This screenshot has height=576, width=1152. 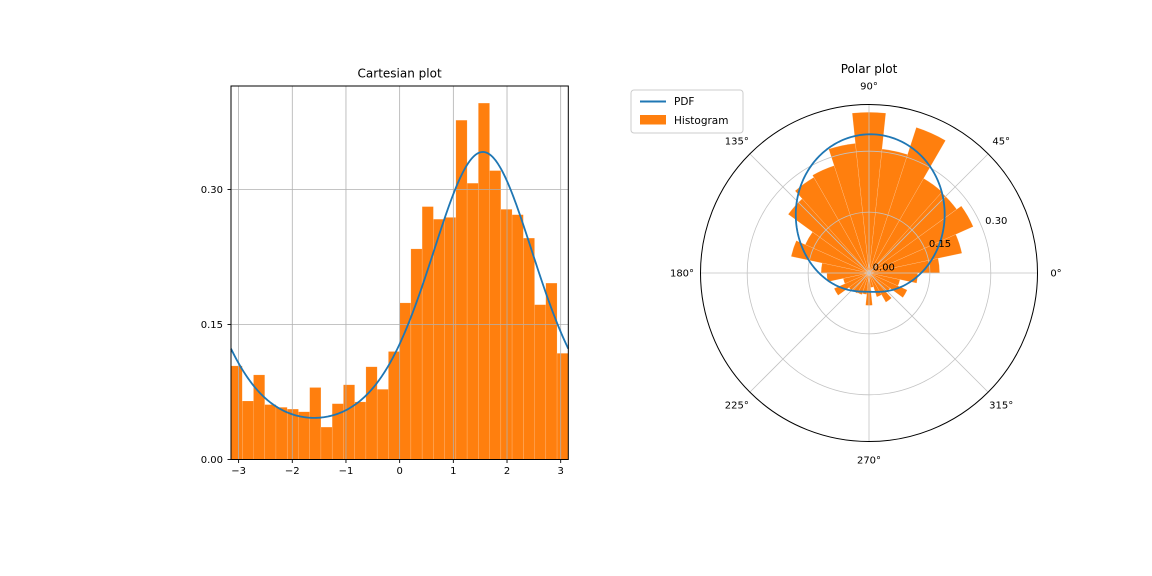 What do you see at coordinates (1001, 141) in the screenshot?
I see `theta-tick-label: 45°` at bounding box center [1001, 141].